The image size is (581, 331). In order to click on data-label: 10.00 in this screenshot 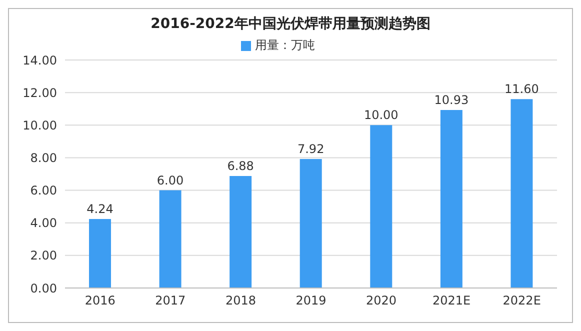, I will do `click(381, 115)`.